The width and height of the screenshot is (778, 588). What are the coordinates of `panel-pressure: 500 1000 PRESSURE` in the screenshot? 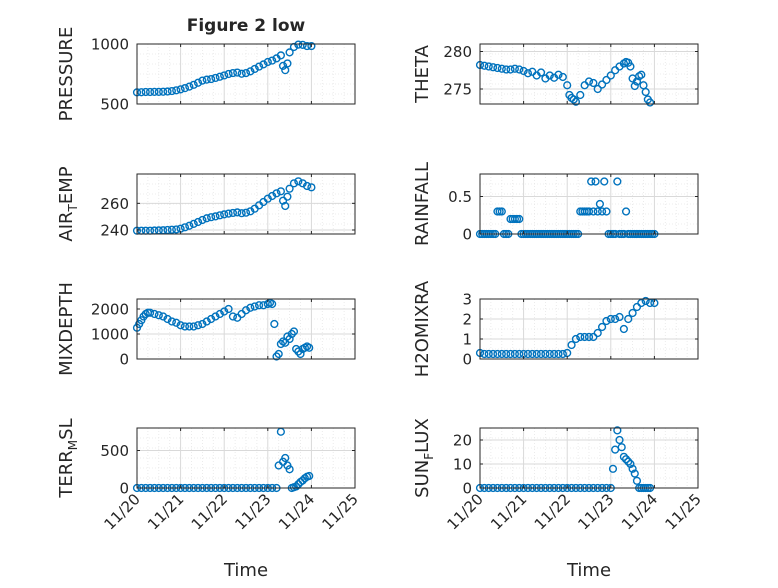 It's located at (206, 74).